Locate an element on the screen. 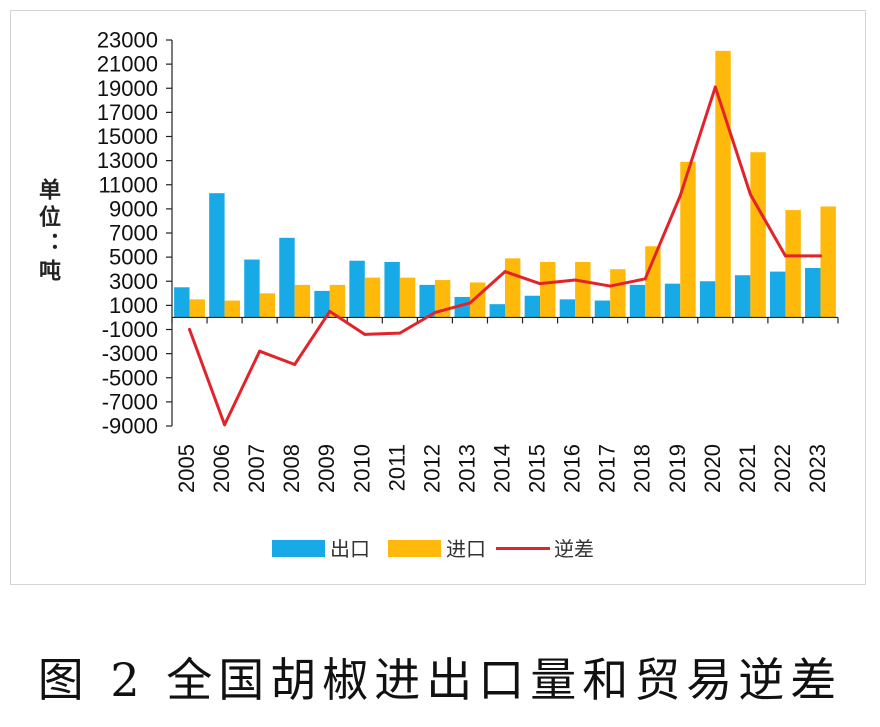  export-bar-2011 is located at coordinates (392, 289).